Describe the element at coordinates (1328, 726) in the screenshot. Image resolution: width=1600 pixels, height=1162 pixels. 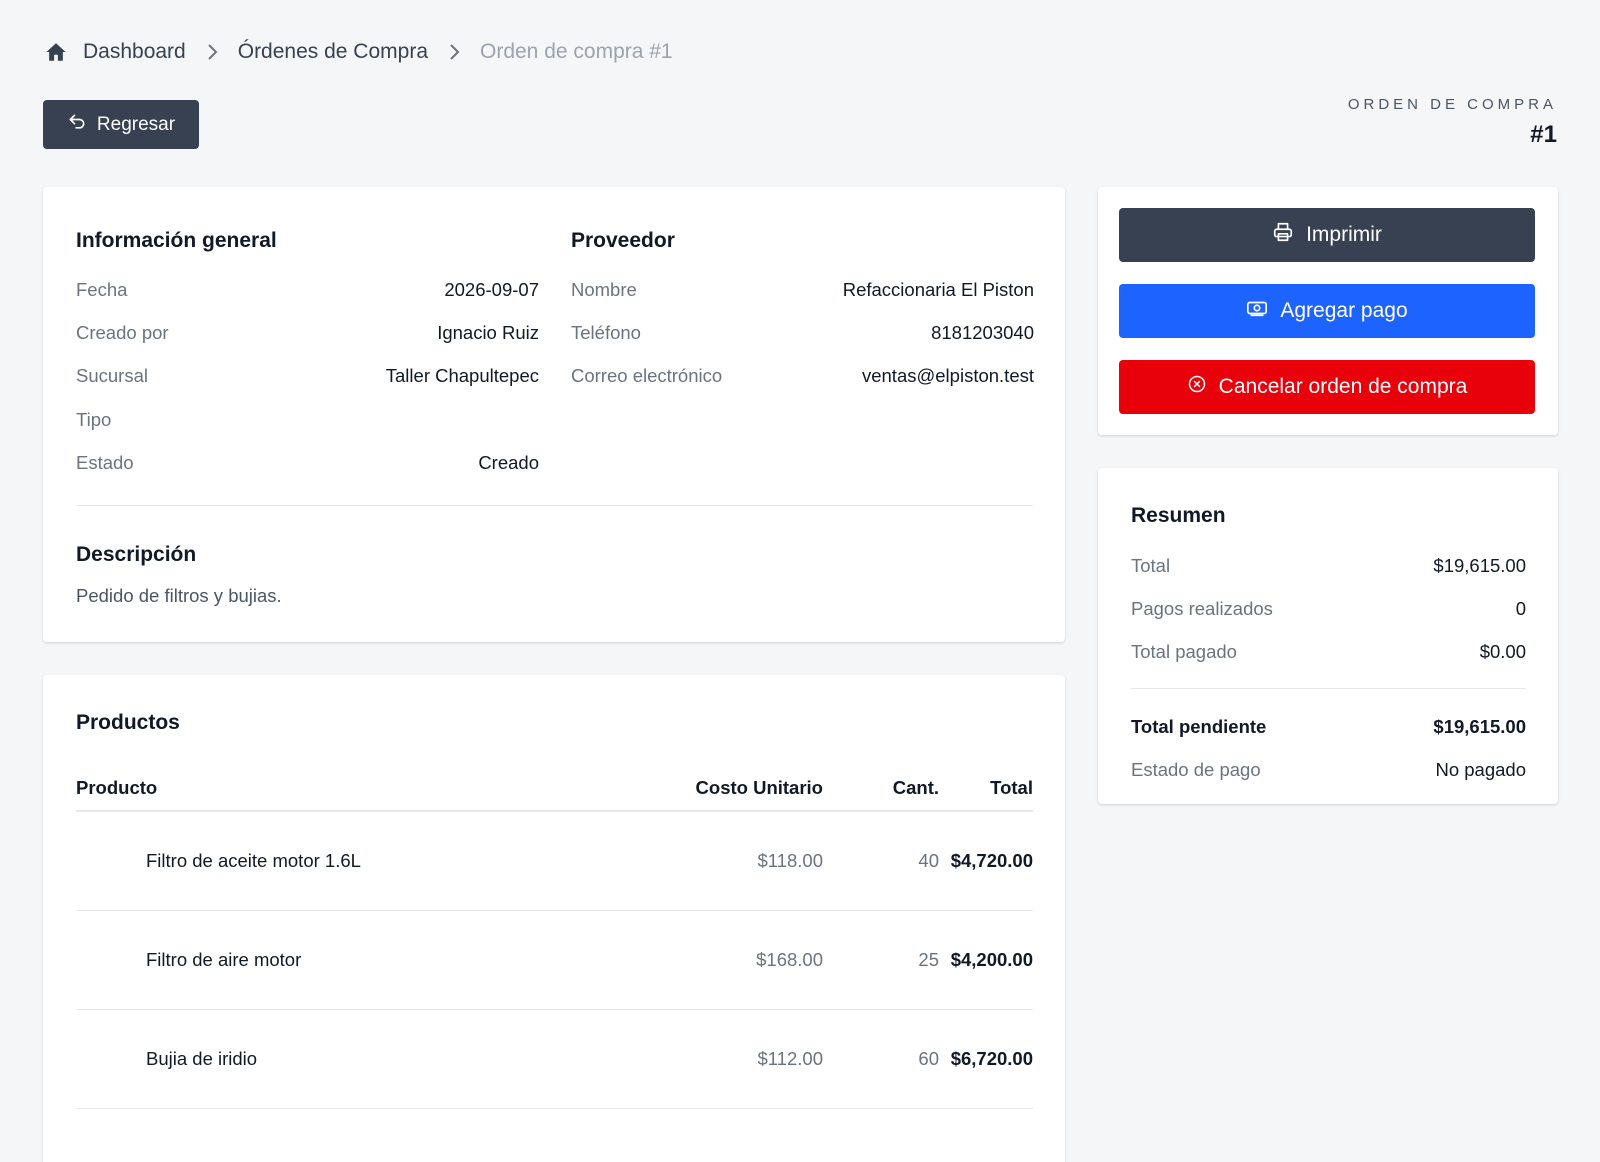
I see `summary-row-pending: Total pendiente $19,615.00` at that location.